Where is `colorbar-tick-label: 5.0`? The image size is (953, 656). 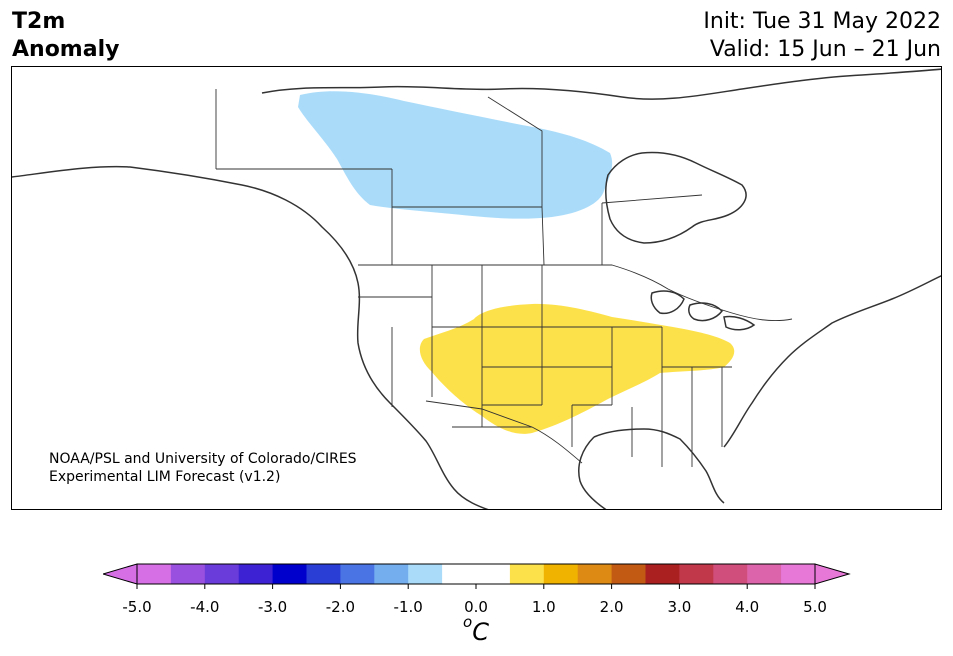 colorbar-tick-label: 5.0 is located at coordinates (815, 607).